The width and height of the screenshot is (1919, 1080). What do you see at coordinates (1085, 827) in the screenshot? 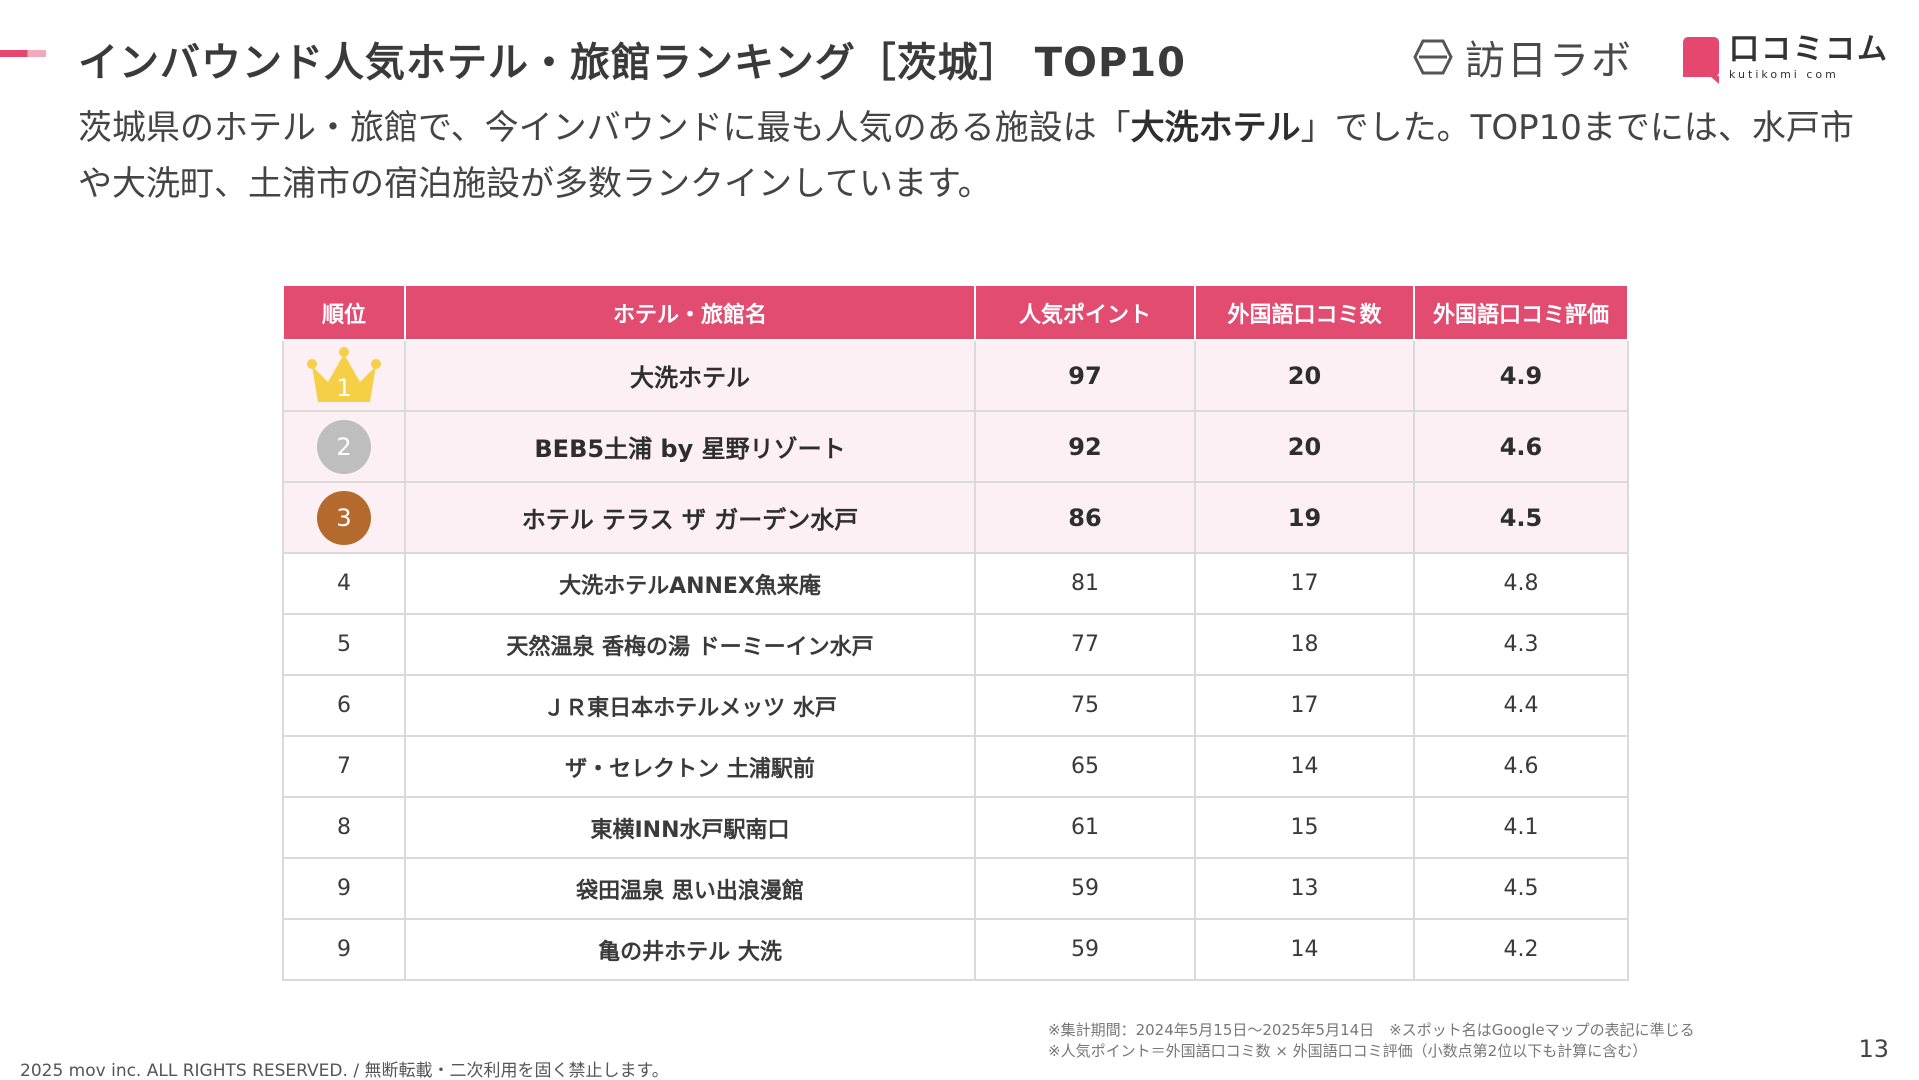
I see `points-cell: 61` at bounding box center [1085, 827].